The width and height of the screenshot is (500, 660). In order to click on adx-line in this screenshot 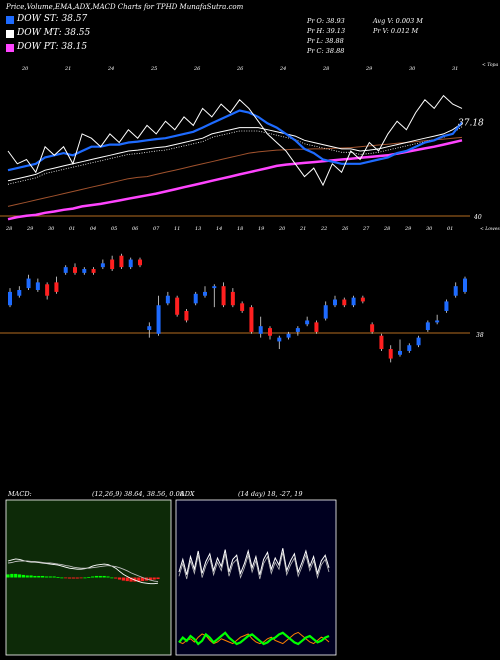, I will do `click(254, 562)`.